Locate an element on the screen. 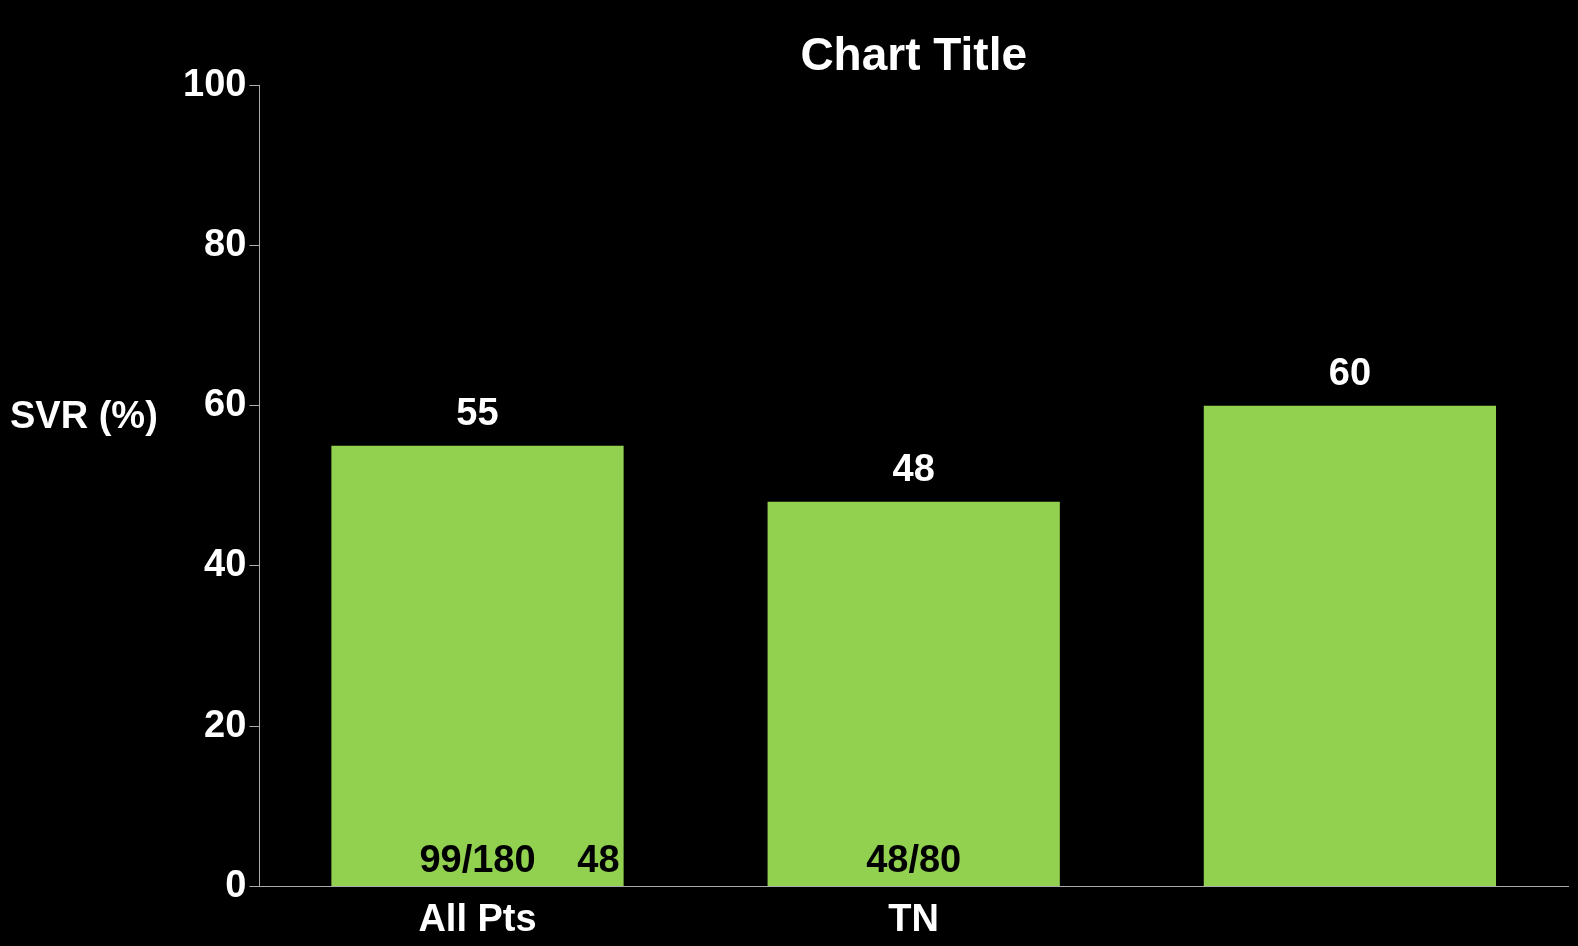 The height and width of the screenshot is (946, 1578). annotation: 48/80 is located at coordinates (914, 858).